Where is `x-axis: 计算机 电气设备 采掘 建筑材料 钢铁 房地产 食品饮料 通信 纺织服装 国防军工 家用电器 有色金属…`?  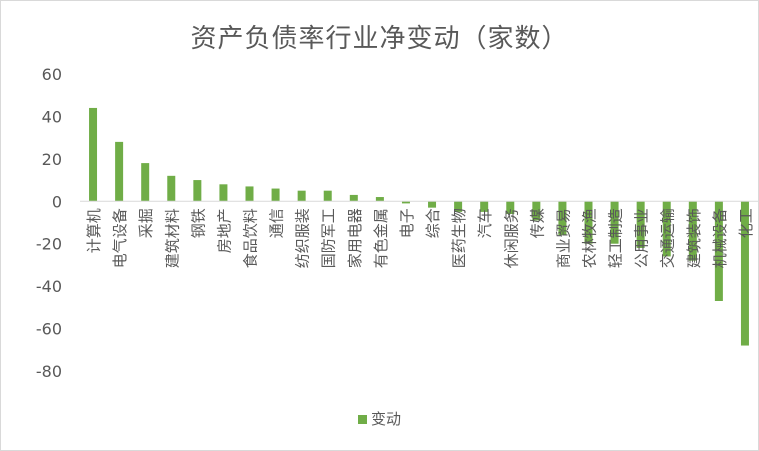 x-axis: 计算机 电气设备 采掘 建筑材料 钢铁 房地产 食品饮料 通信 纺织服装 国防军工 家用电器 有色金属… is located at coordinates (420, 238).